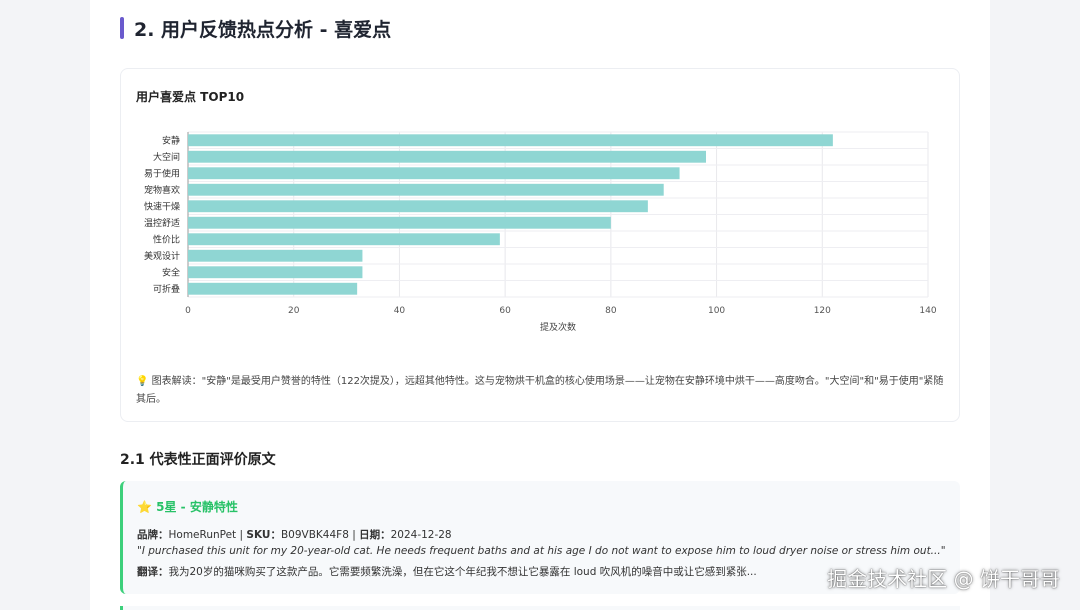 The width and height of the screenshot is (1080, 610). Describe the element at coordinates (198, 460) in the screenshot. I see `subsection-title: 2.1 代表性正面评价原文` at that location.